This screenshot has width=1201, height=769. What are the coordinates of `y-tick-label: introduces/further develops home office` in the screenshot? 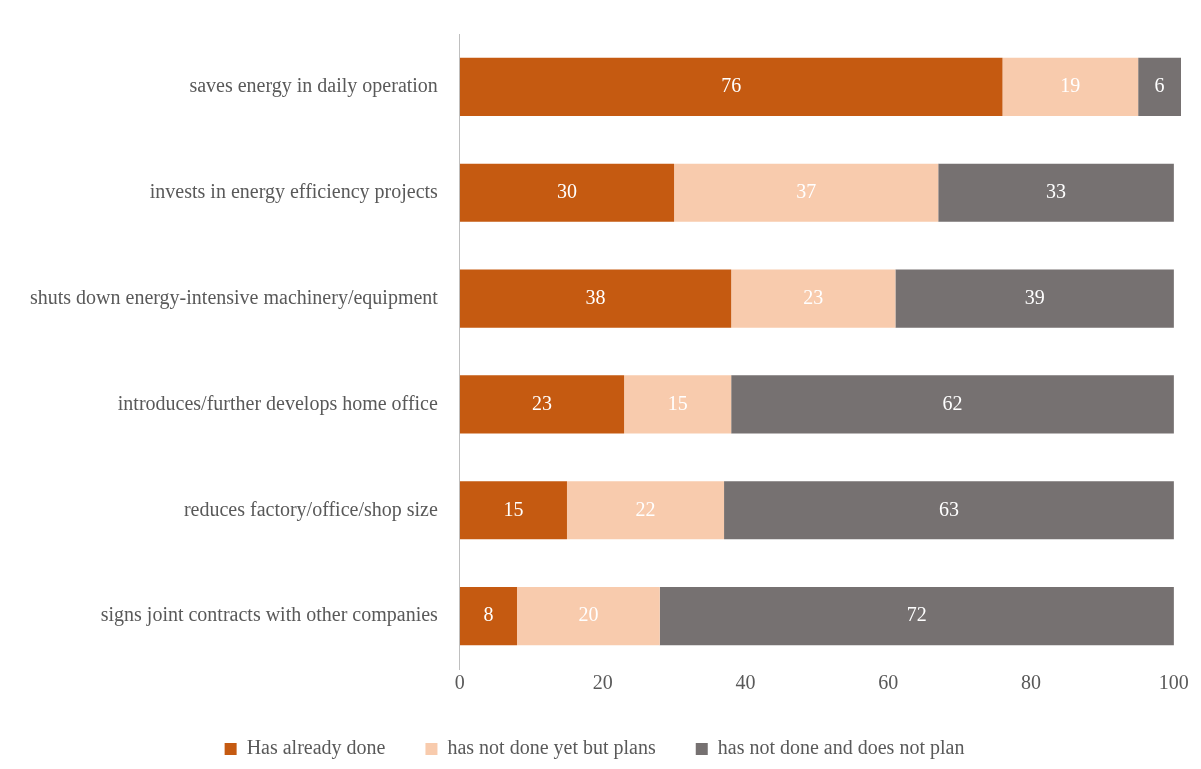 It's located at (277, 403).